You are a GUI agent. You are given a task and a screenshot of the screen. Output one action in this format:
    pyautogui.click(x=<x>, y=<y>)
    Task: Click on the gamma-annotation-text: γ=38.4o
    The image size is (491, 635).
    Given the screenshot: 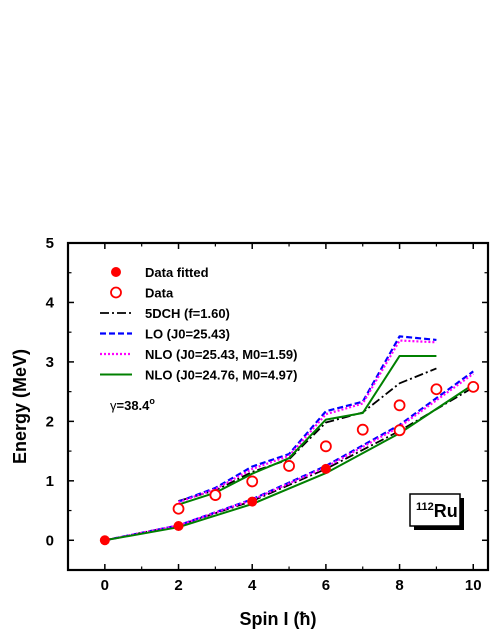 What is the action you would take?
    pyautogui.click(x=132, y=404)
    